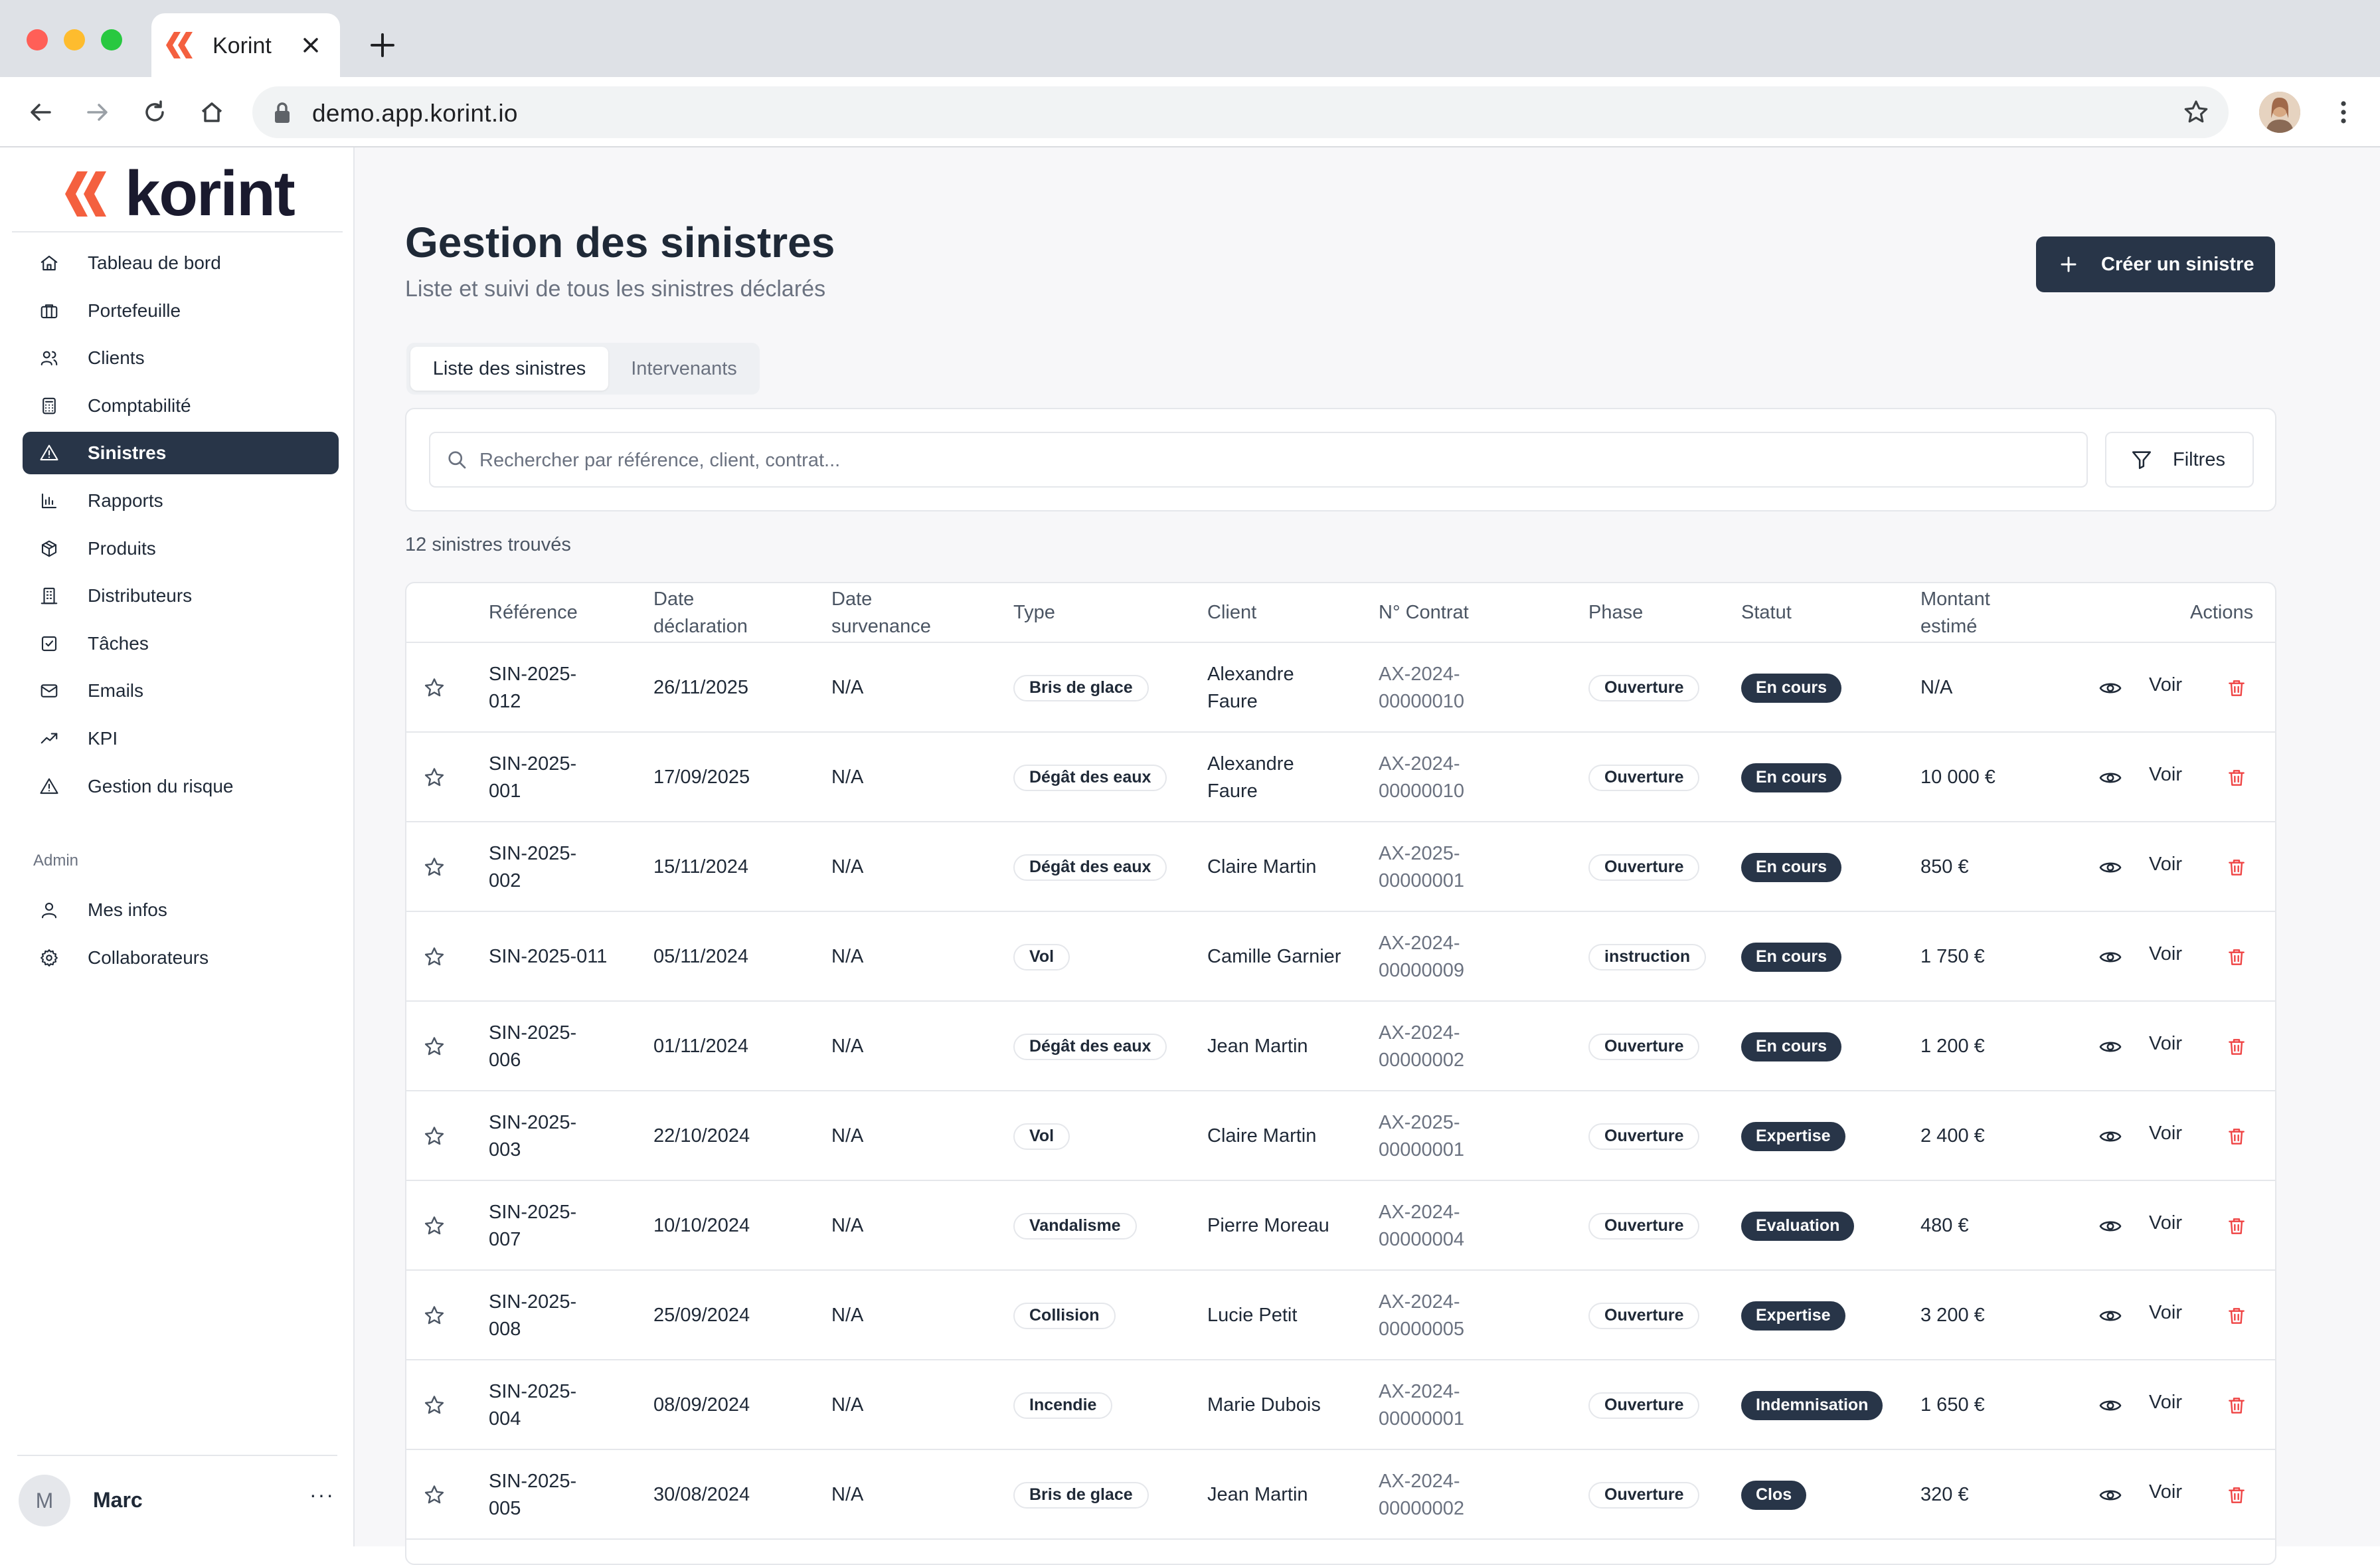  What do you see at coordinates (2179, 460) in the screenshot?
I see `filters-button: Filtres` at bounding box center [2179, 460].